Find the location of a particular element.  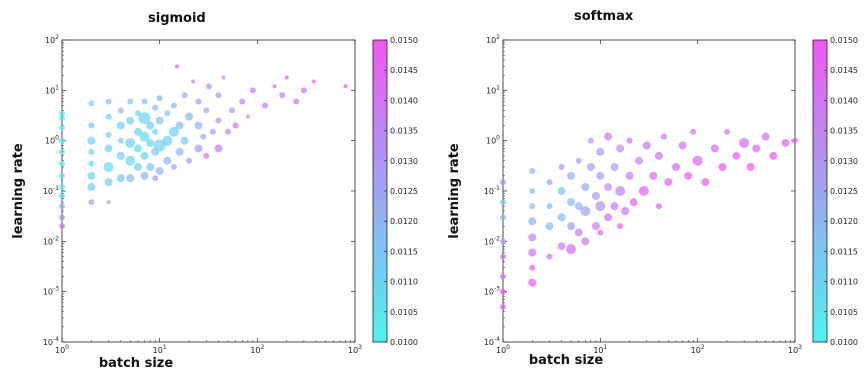

x-tick-label: 10¹ is located at coordinates (160, 349).